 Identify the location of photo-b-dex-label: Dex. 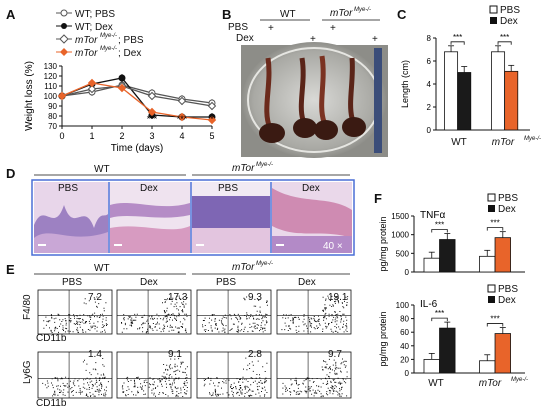
(245, 38).